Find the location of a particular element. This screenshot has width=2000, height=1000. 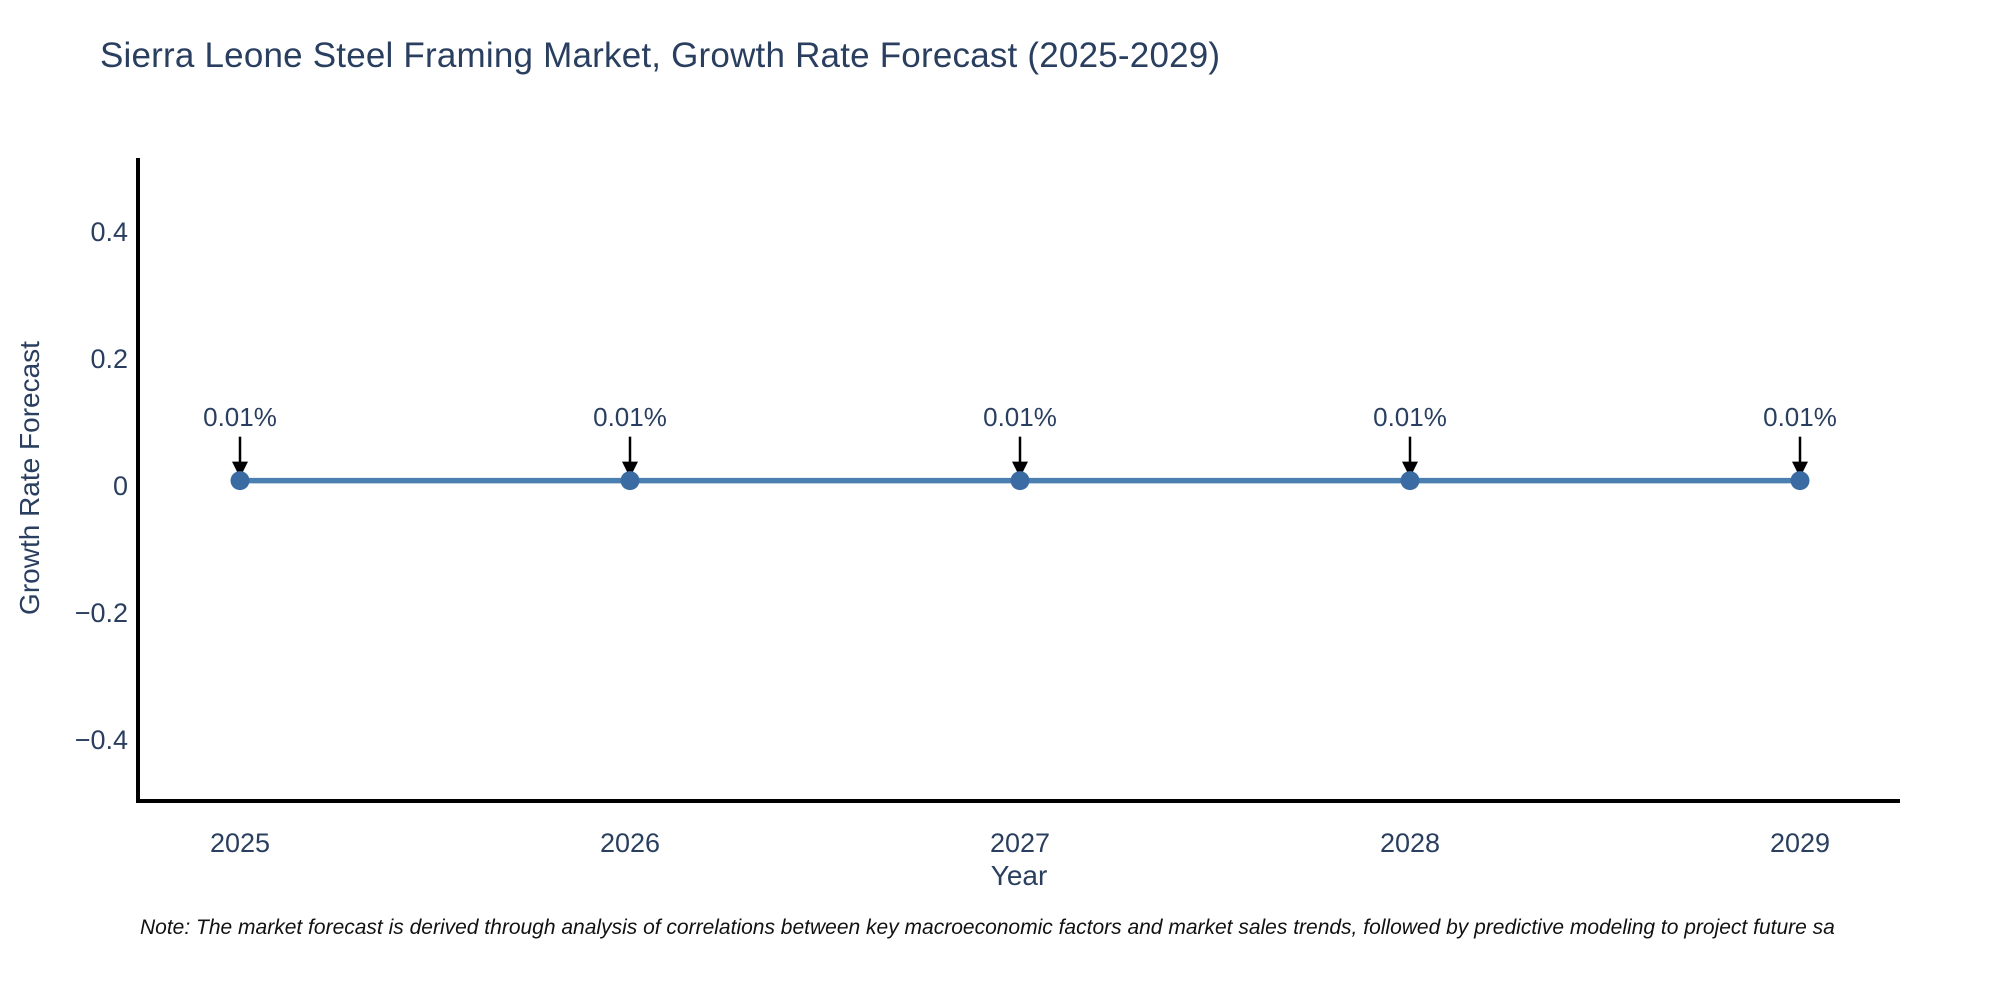

y-tick-label: 0.4 is located at coordinates (109, 232).